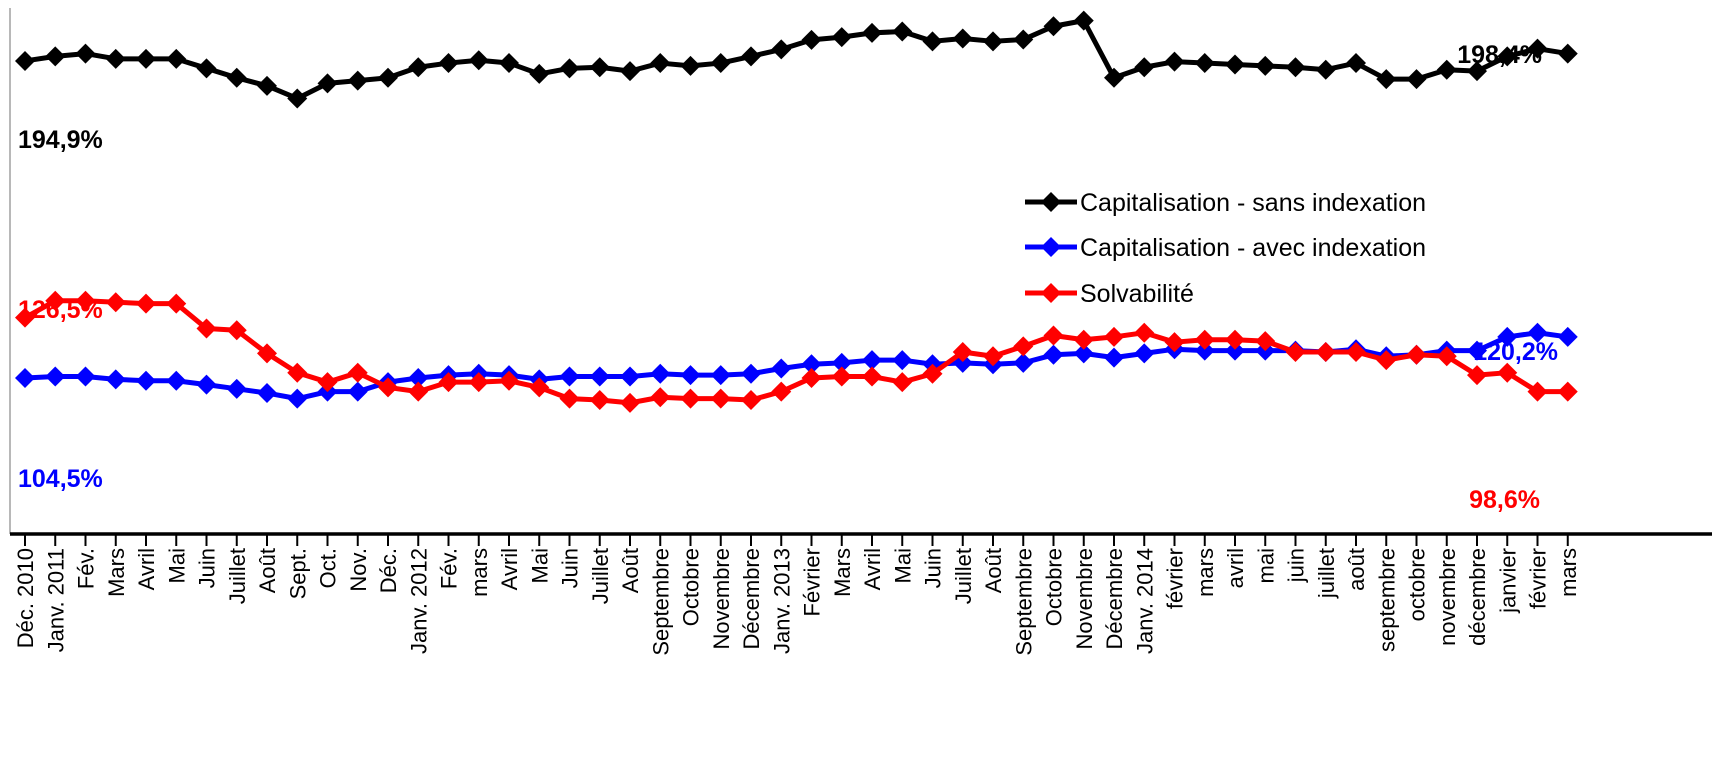 Image resolution: width=1712 pixels, height=757 pixels. Describe the element at coordinates (1296, 565) in the screenshot. I see `x-tick-label: juin` at that location.